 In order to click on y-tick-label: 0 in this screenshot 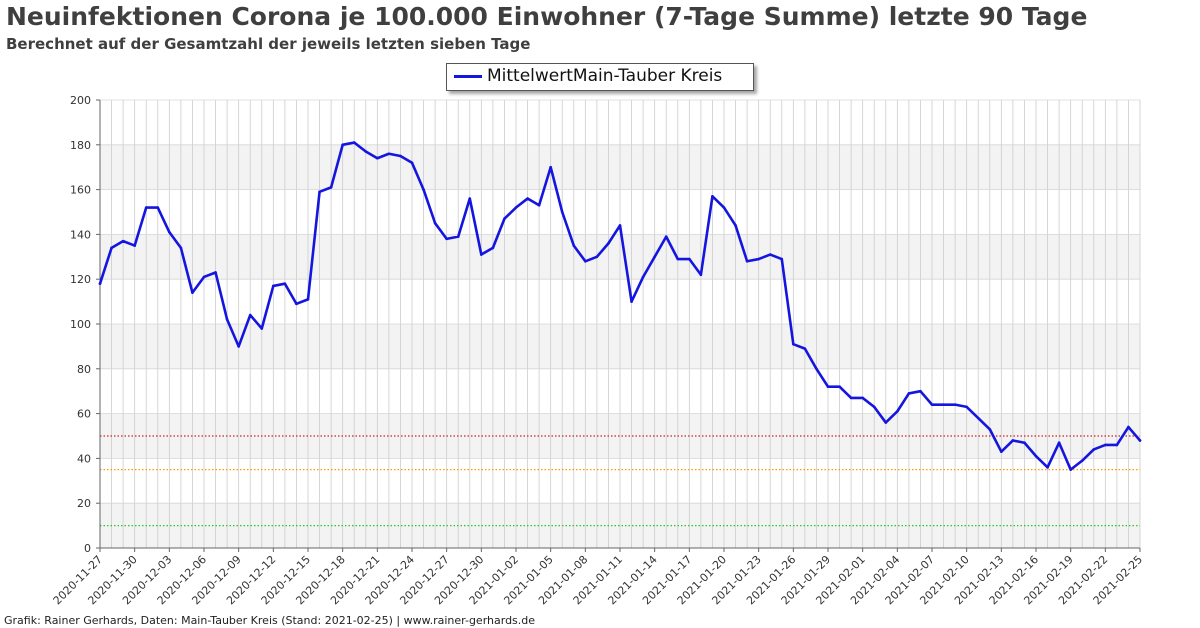, I will do `click(87, 548)`.